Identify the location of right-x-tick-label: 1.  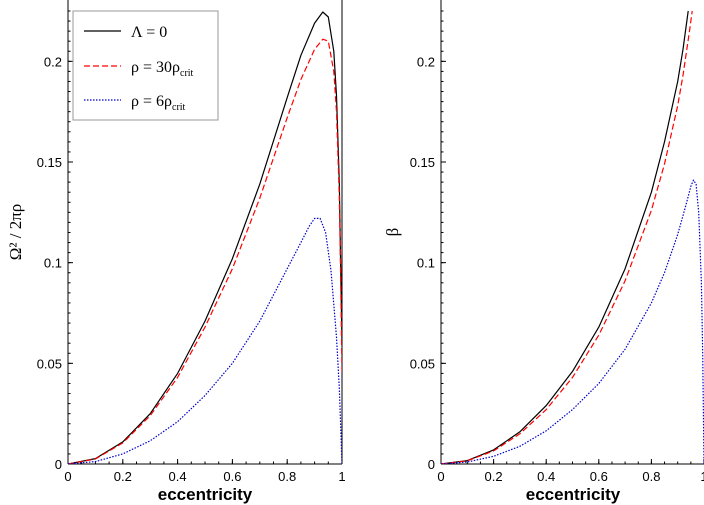
(702, 476).